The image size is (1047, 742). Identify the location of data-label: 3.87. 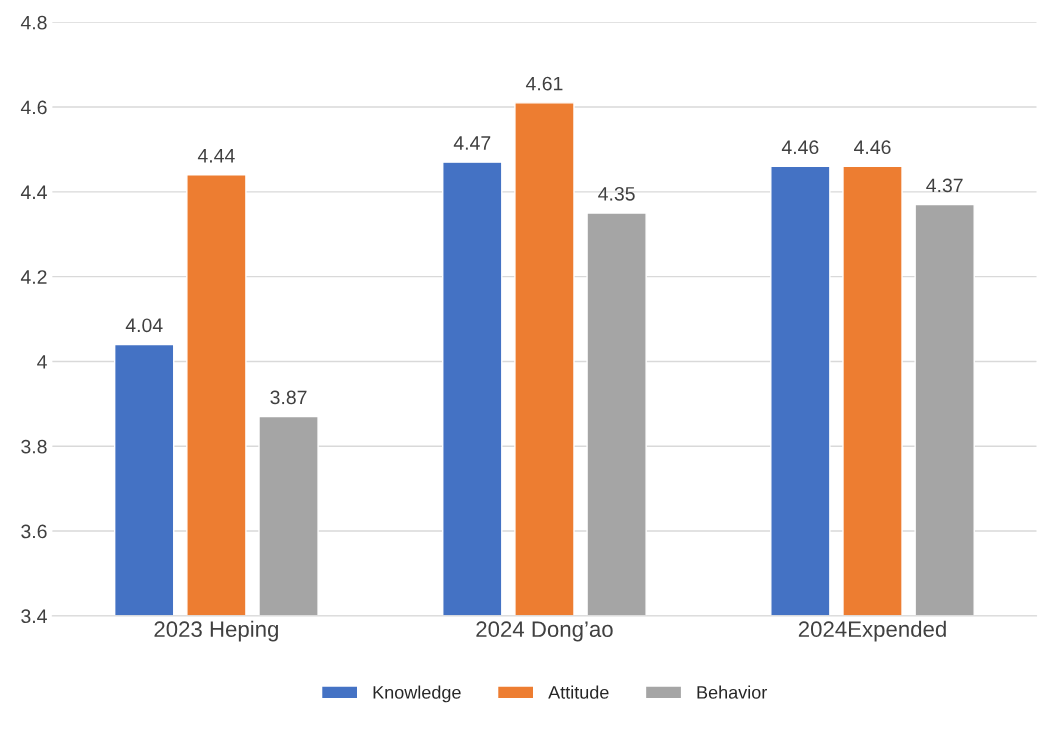
(288, 397).